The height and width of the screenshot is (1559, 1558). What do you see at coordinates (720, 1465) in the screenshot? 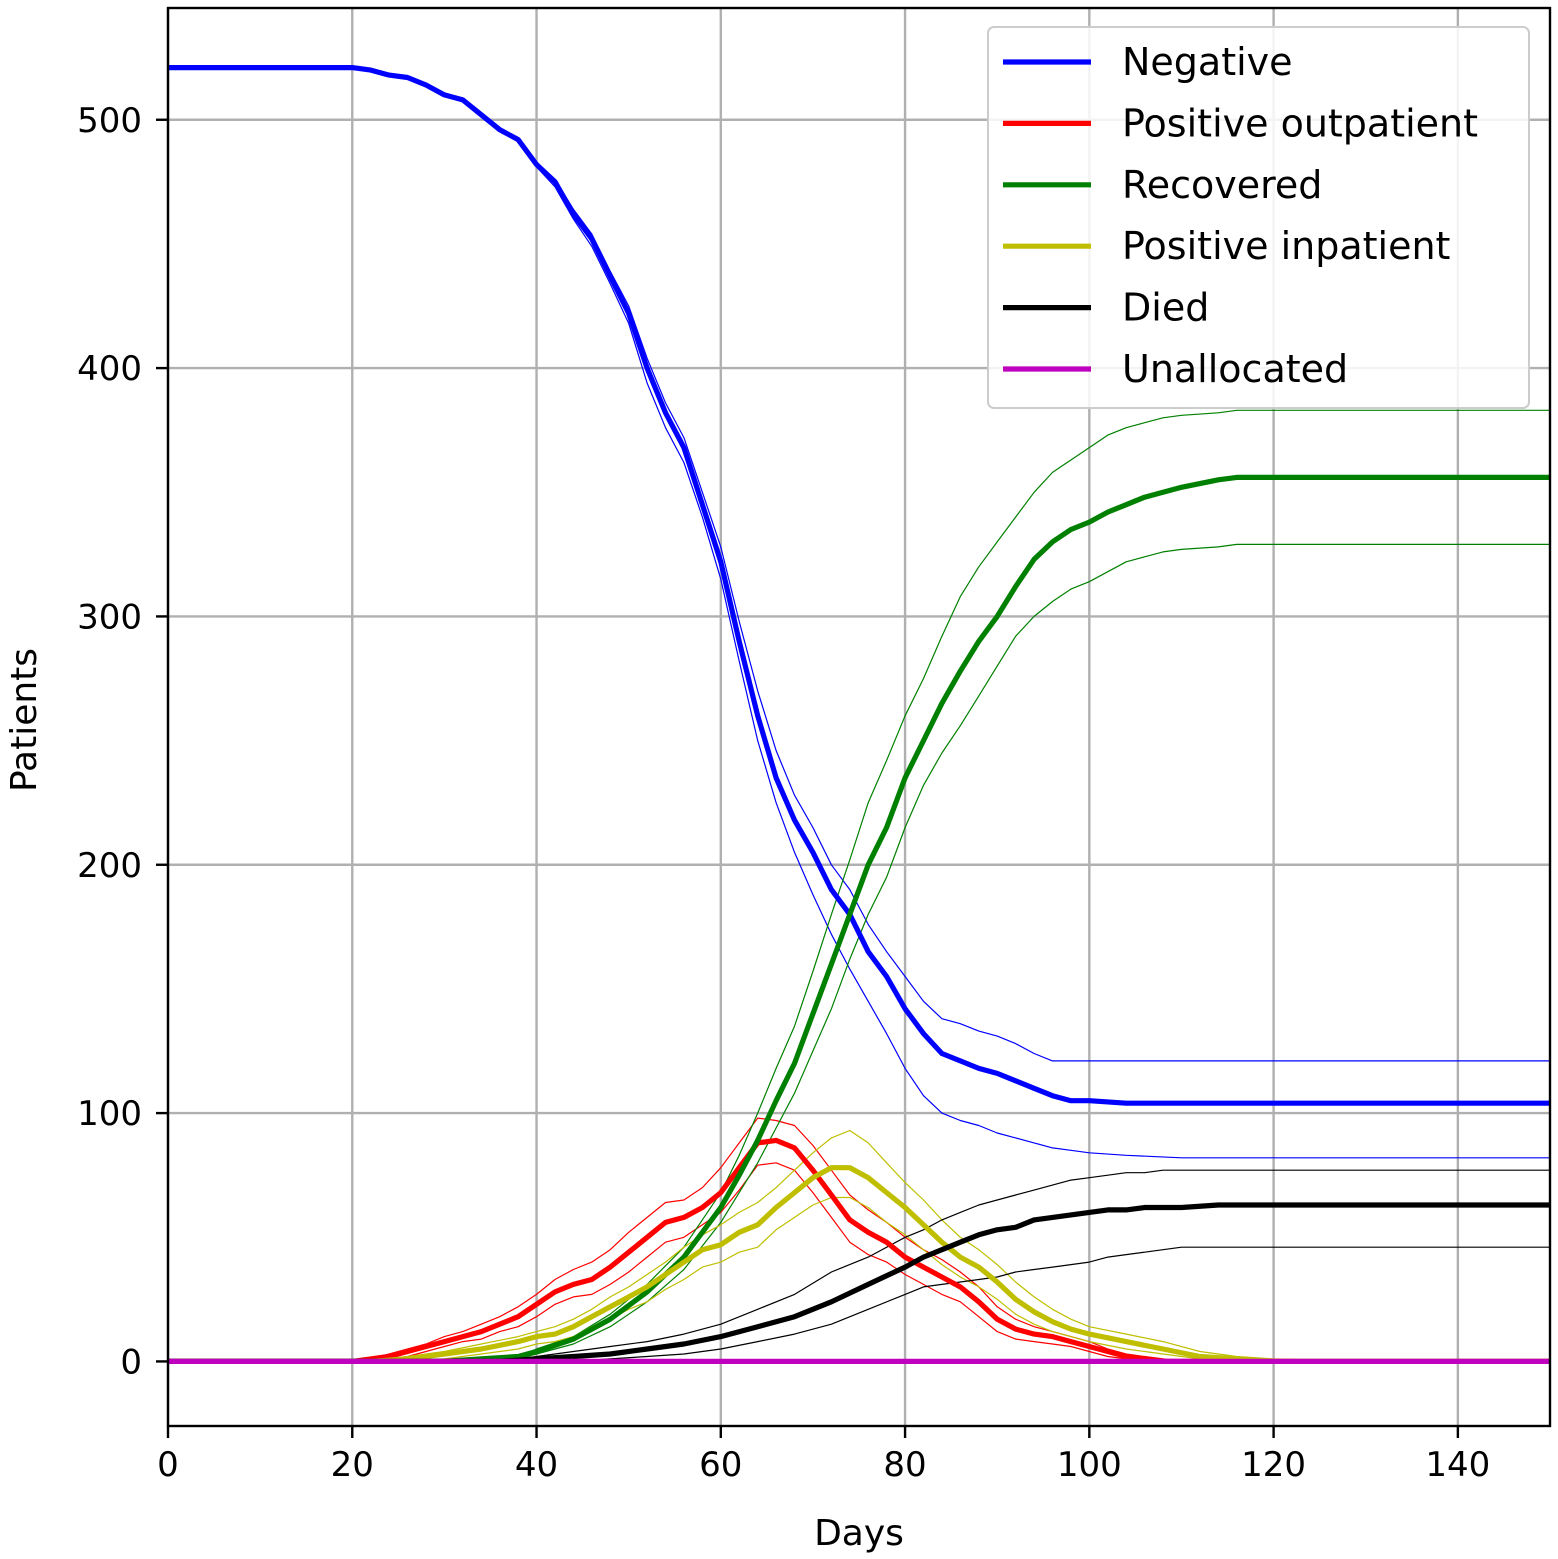
I see `x-tick-label: 60` at bounding box center [720, 1465].